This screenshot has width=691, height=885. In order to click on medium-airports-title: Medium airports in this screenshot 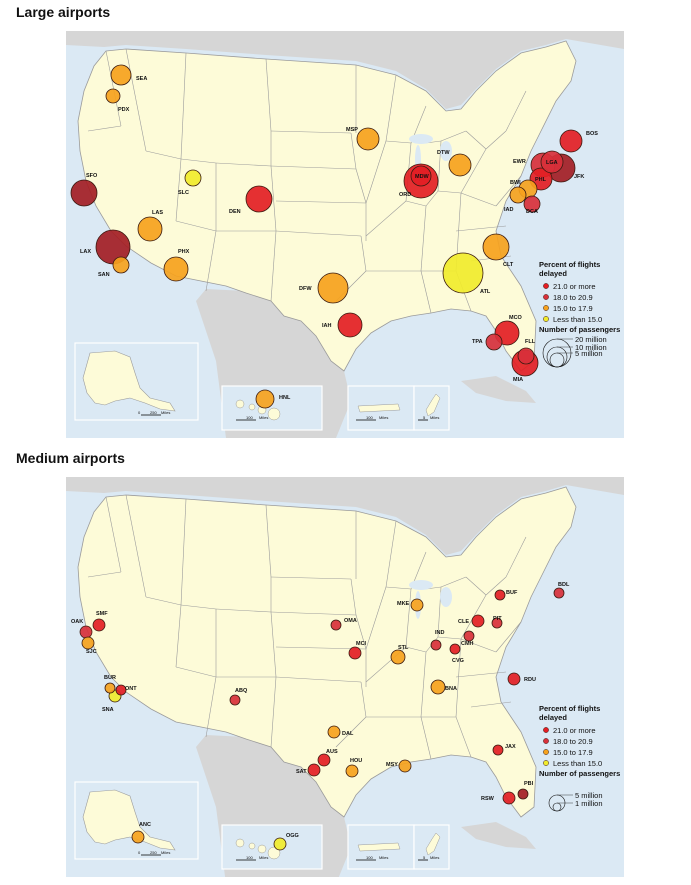, I will do `click(70, 458)`.